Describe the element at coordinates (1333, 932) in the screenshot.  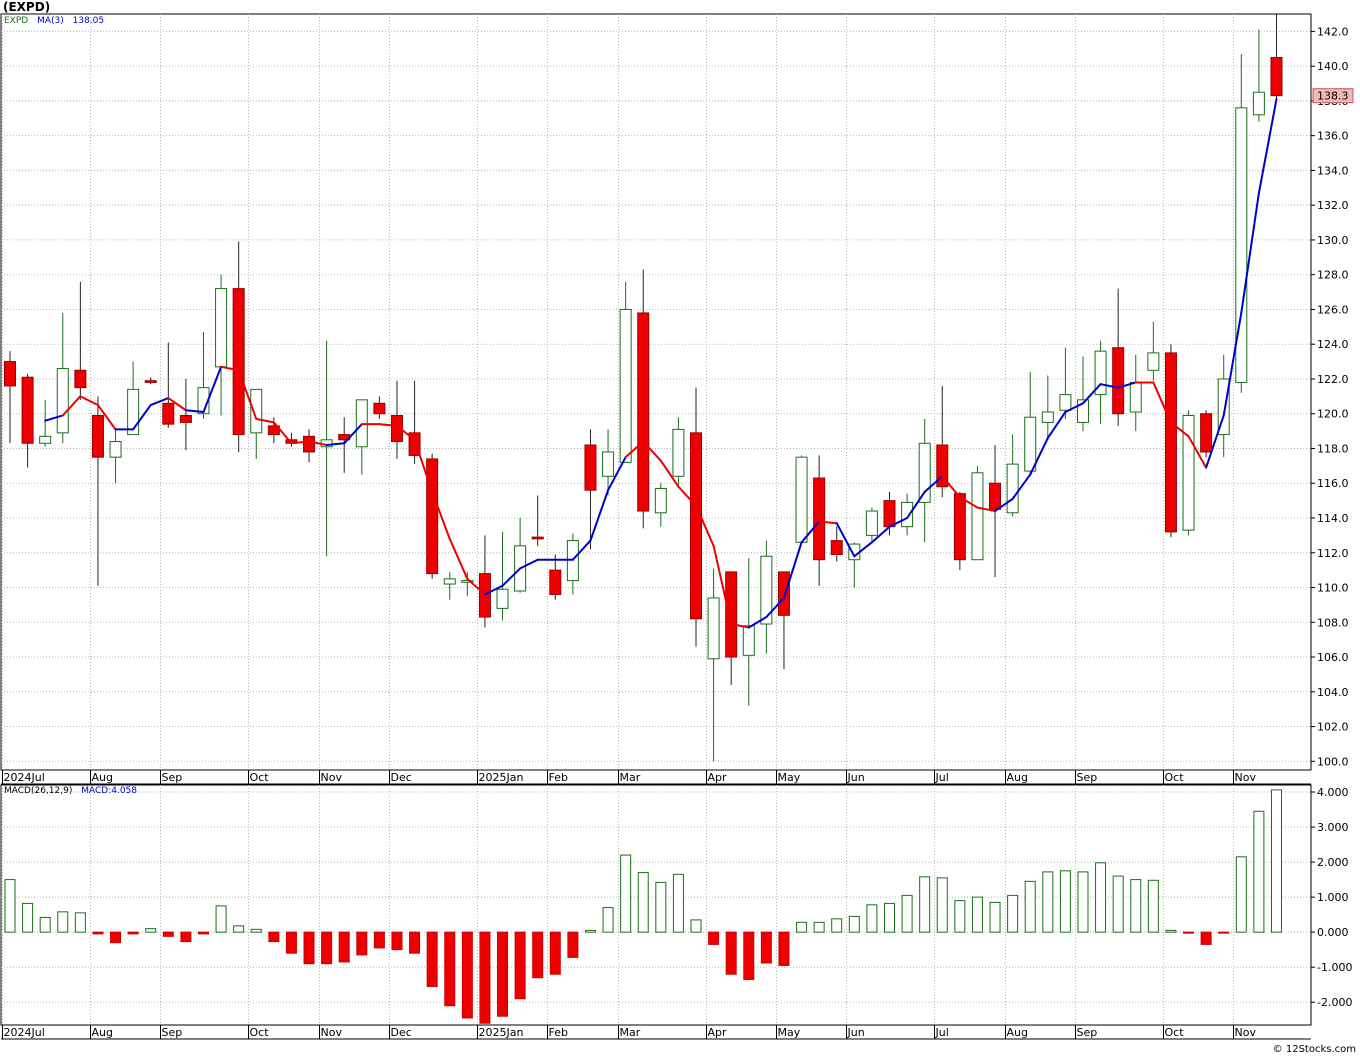
I see `macd-tick-label: 0.000` at that location.